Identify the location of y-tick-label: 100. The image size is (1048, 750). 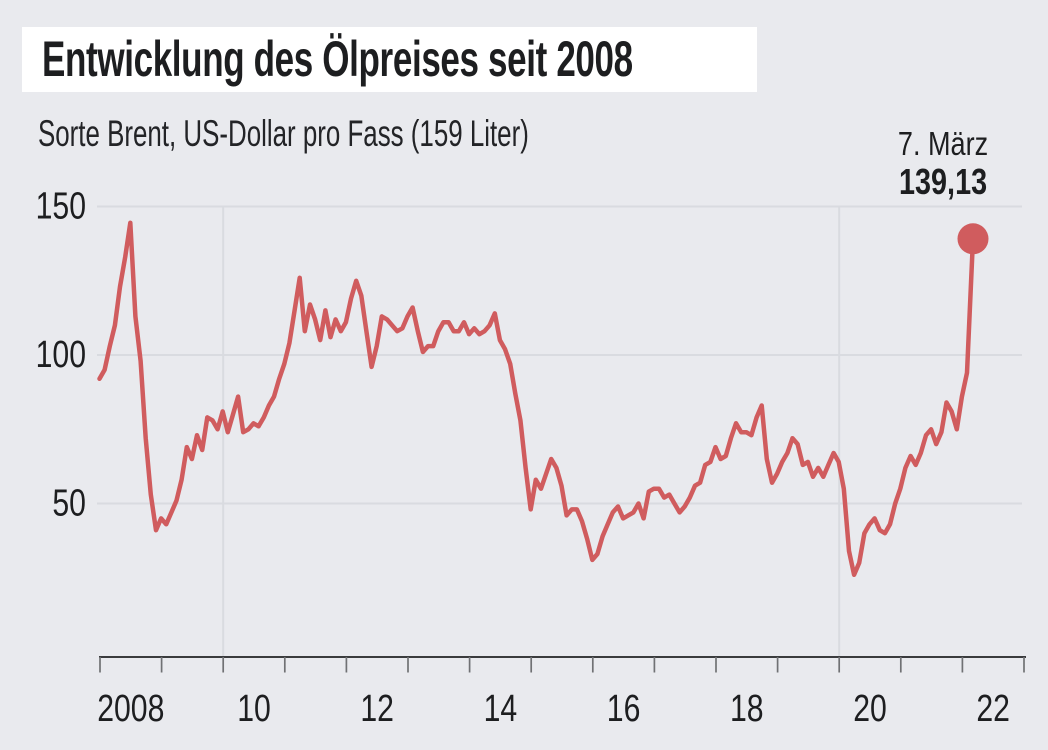
(61, 355).